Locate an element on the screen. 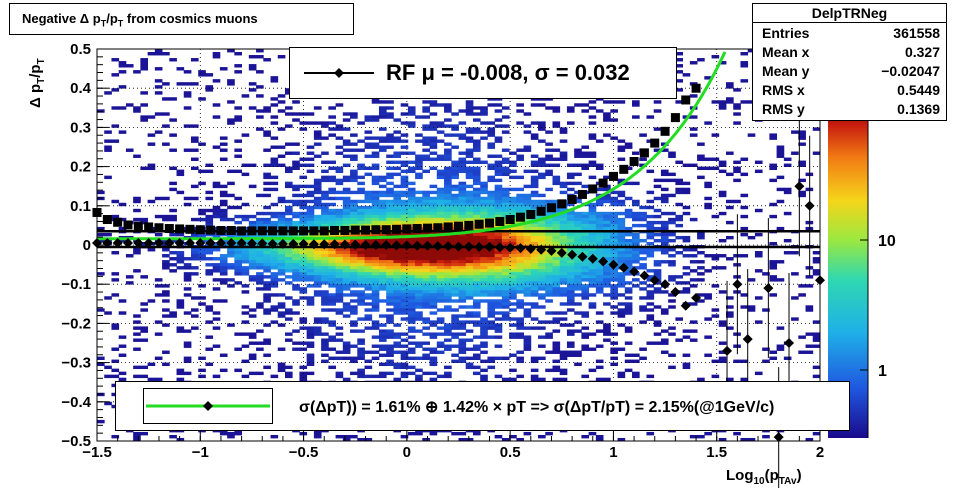  mean-marker is located at coordinates (634, 271).